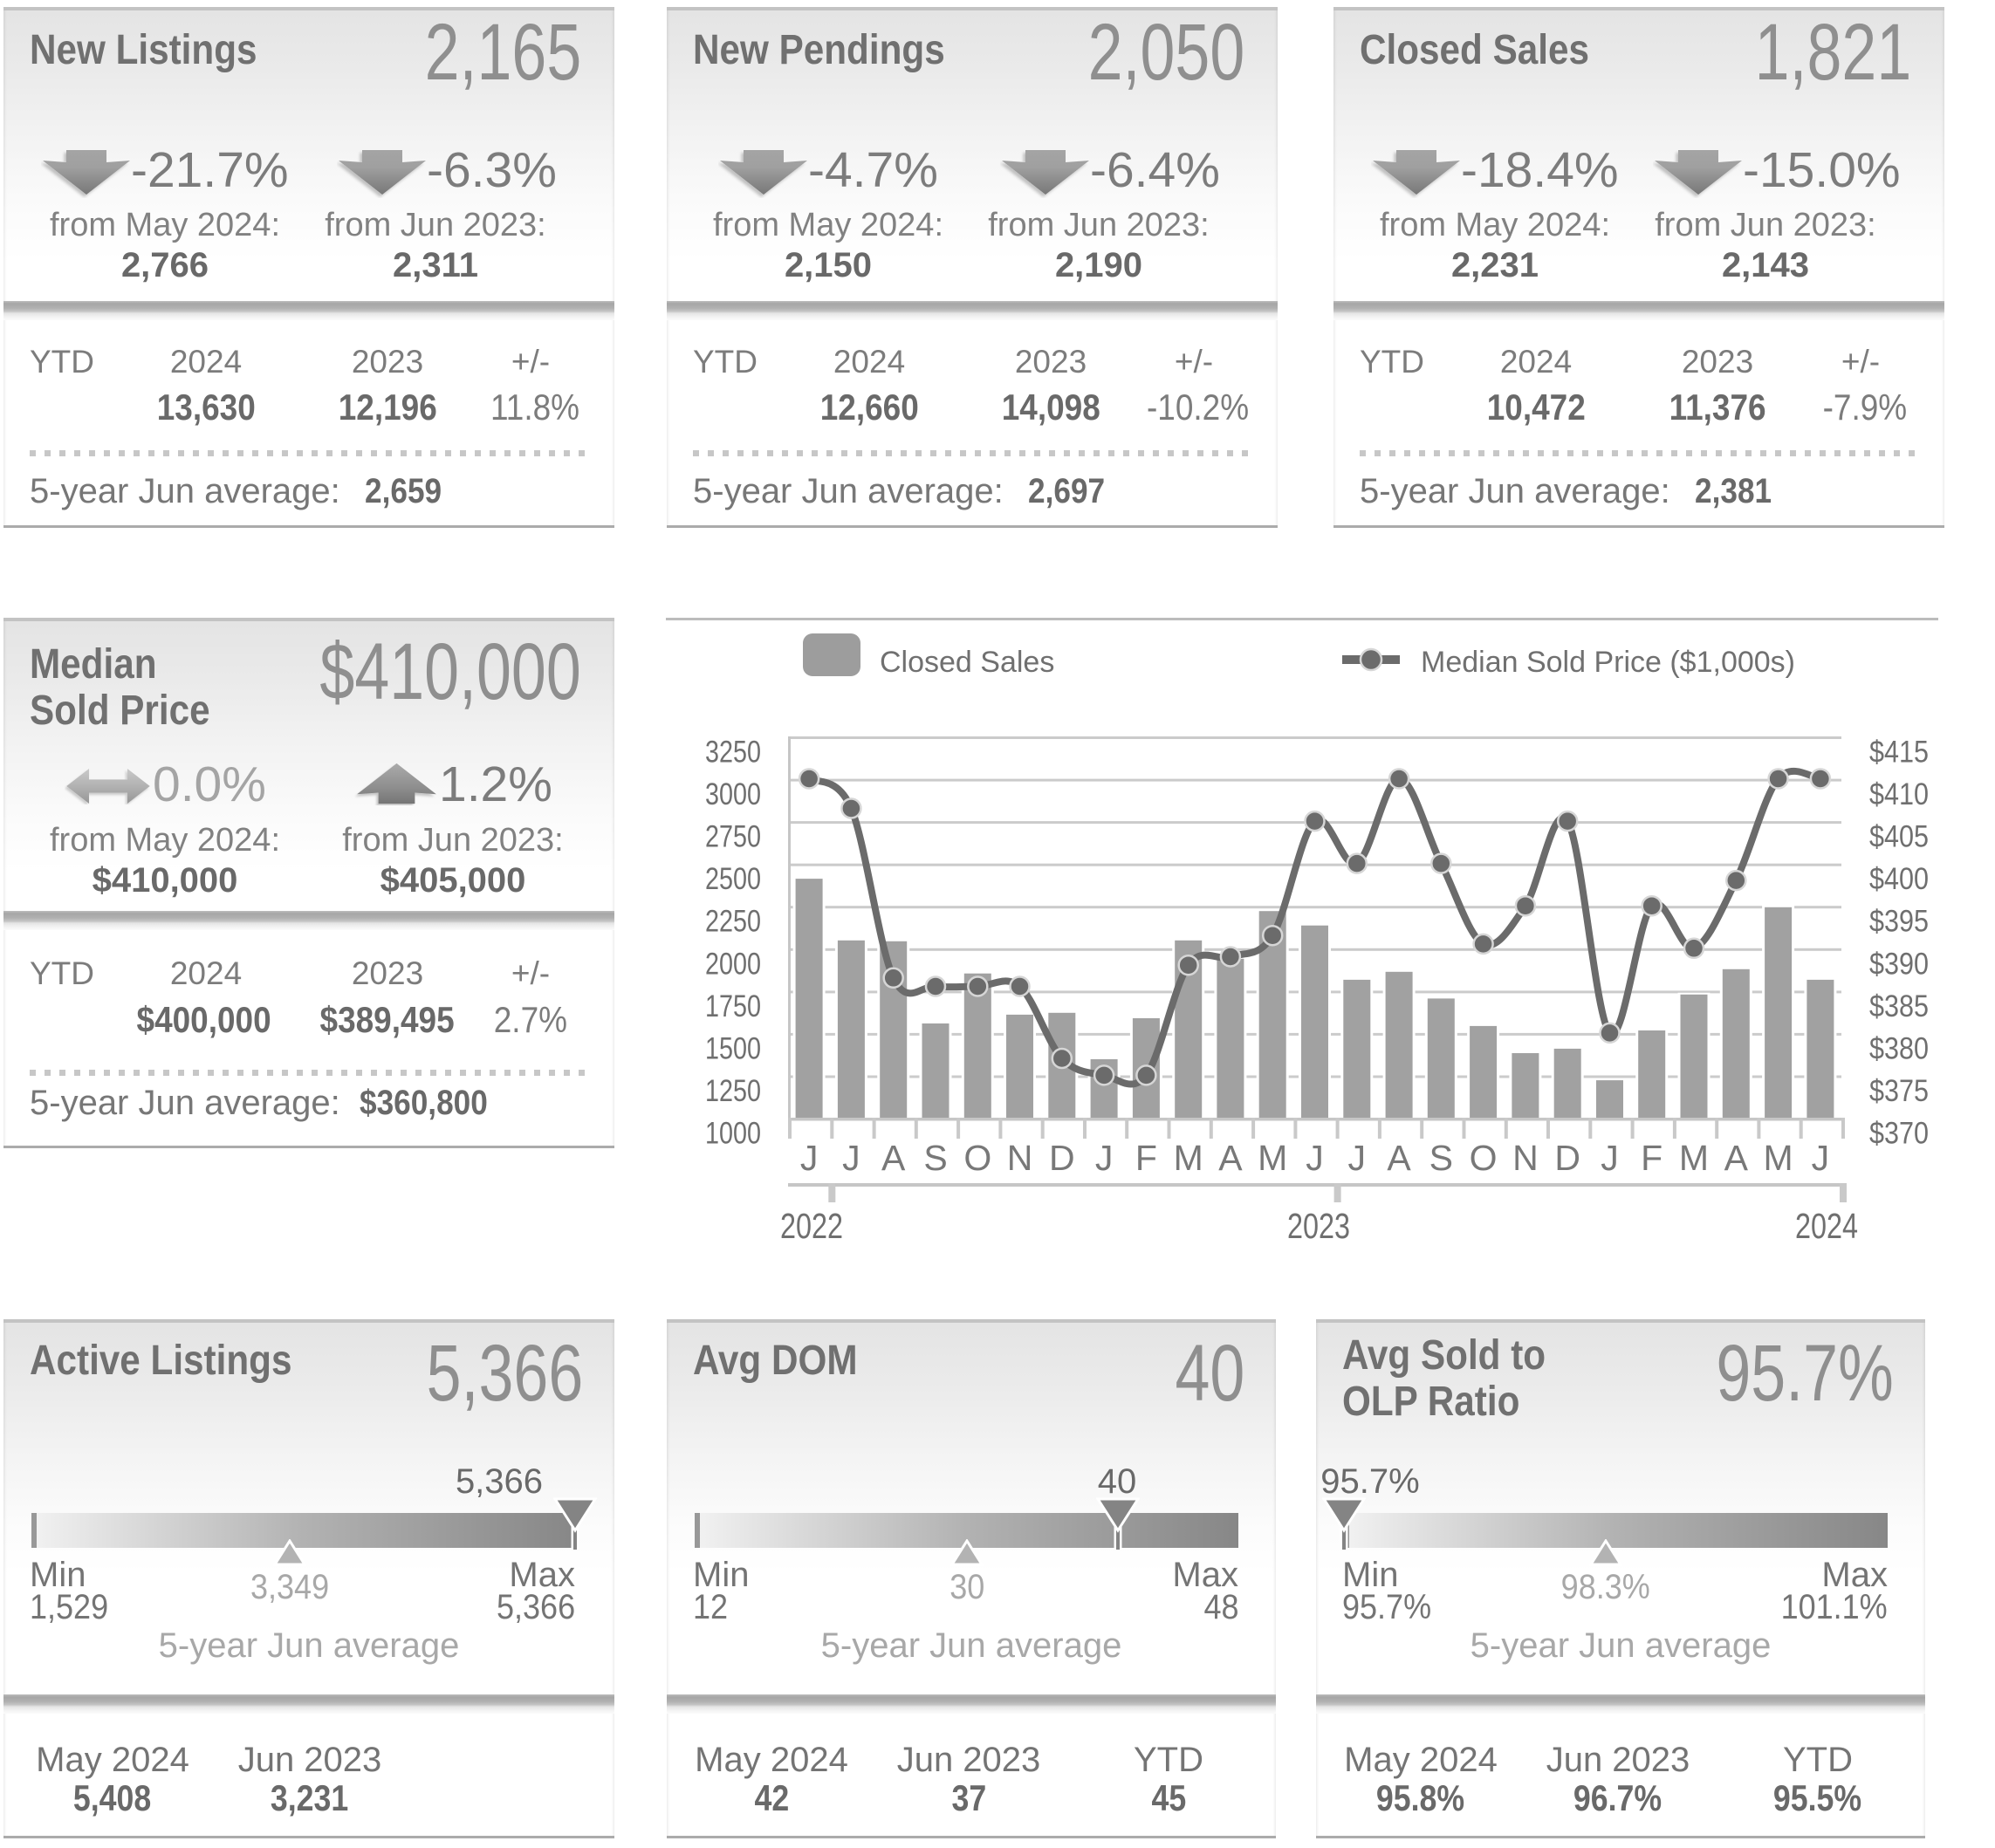 The image size is (1995, 1848). Describe the element at coordinates (733, 1006) in the screenshot. I see `svg-text: 1750` at that location.